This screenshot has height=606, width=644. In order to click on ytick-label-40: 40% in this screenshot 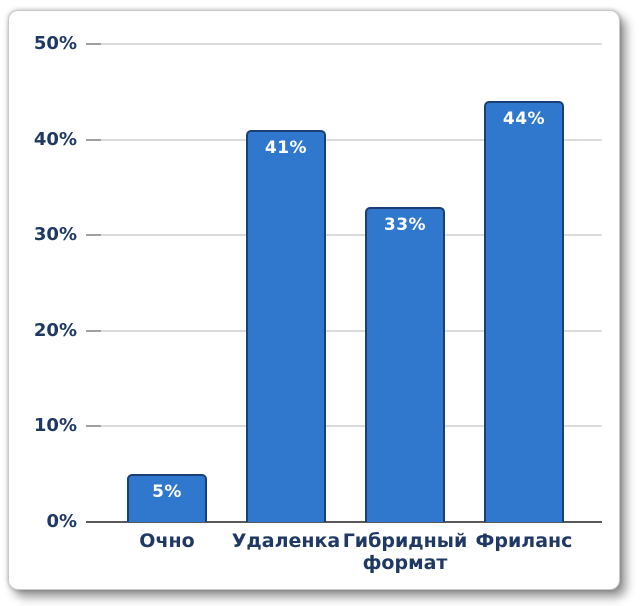, I will do `click(55, 139)`.